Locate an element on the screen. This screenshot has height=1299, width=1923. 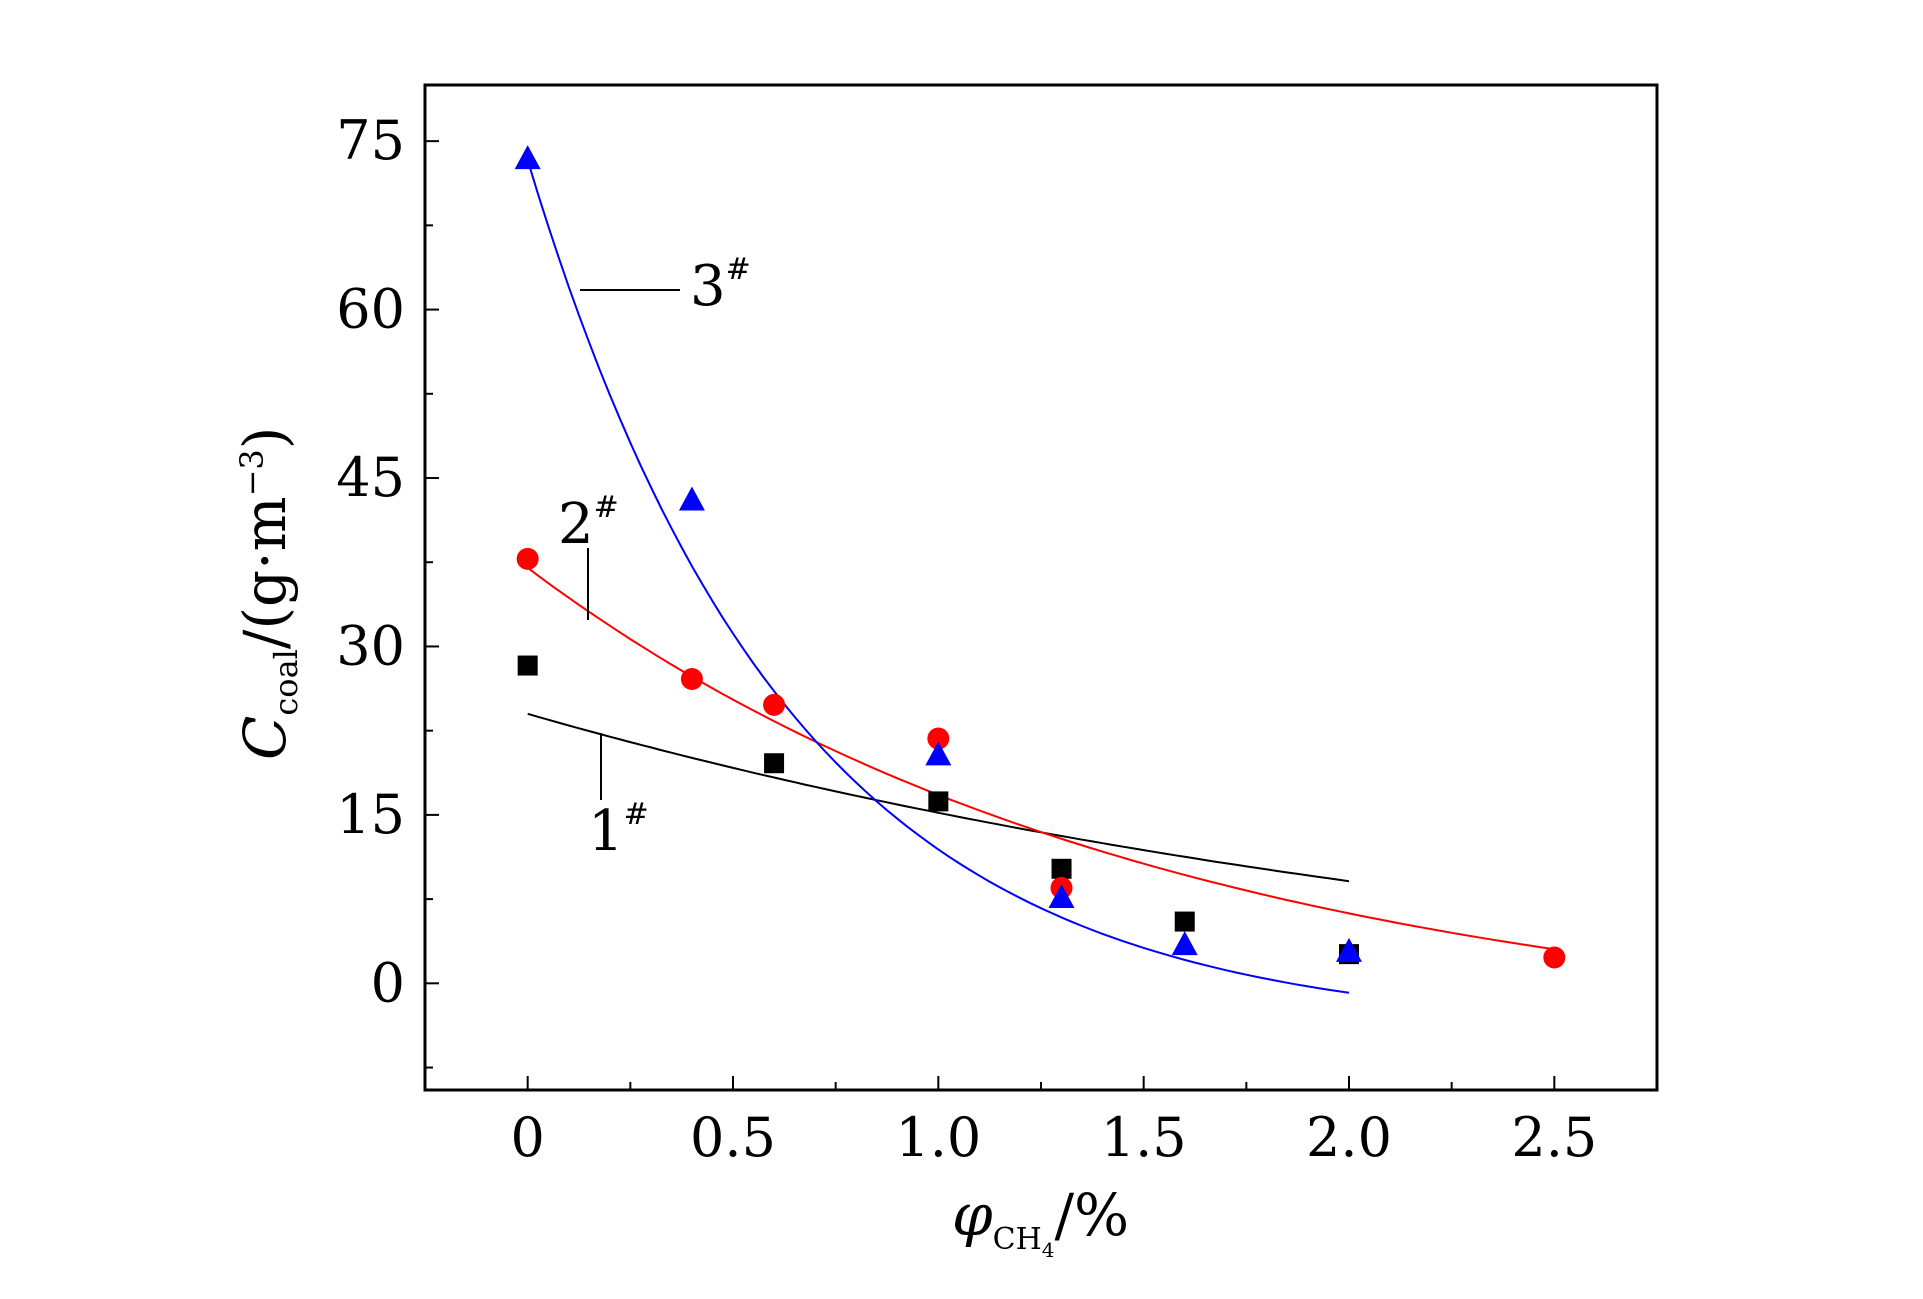
series-label-3-sup: # is located at coordinates (738, 269).